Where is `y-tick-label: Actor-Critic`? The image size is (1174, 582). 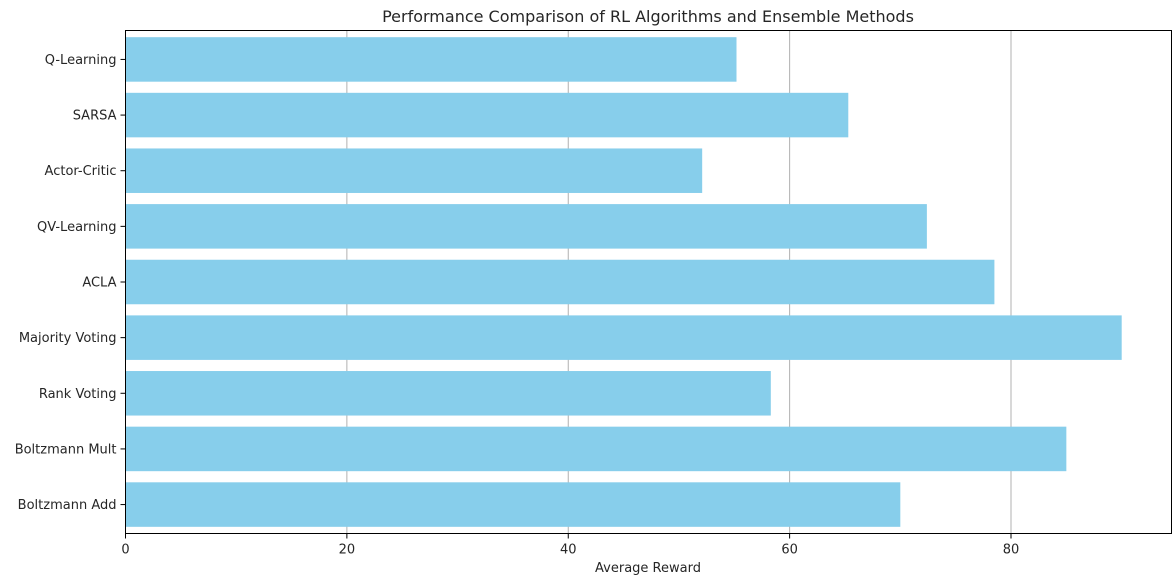 y-tick-label: Actor-Critic is located at coordinates (81, 171).